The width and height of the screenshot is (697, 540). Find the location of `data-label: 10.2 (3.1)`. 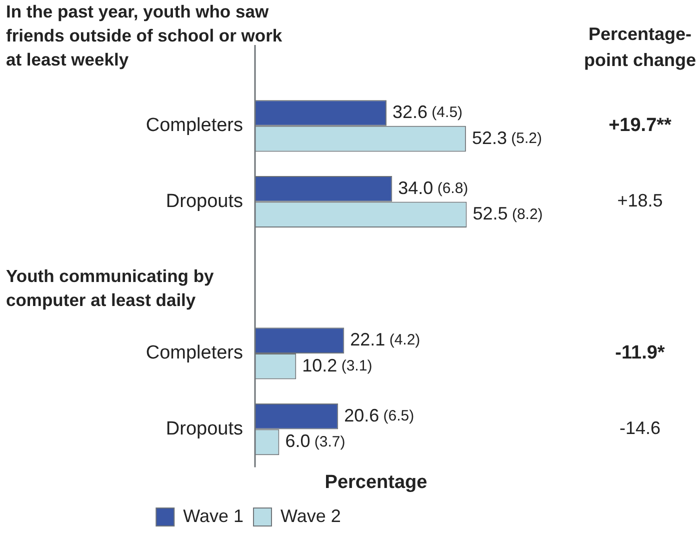

data-label: 10.2 (3.1) is located at coordinates (337, 365).